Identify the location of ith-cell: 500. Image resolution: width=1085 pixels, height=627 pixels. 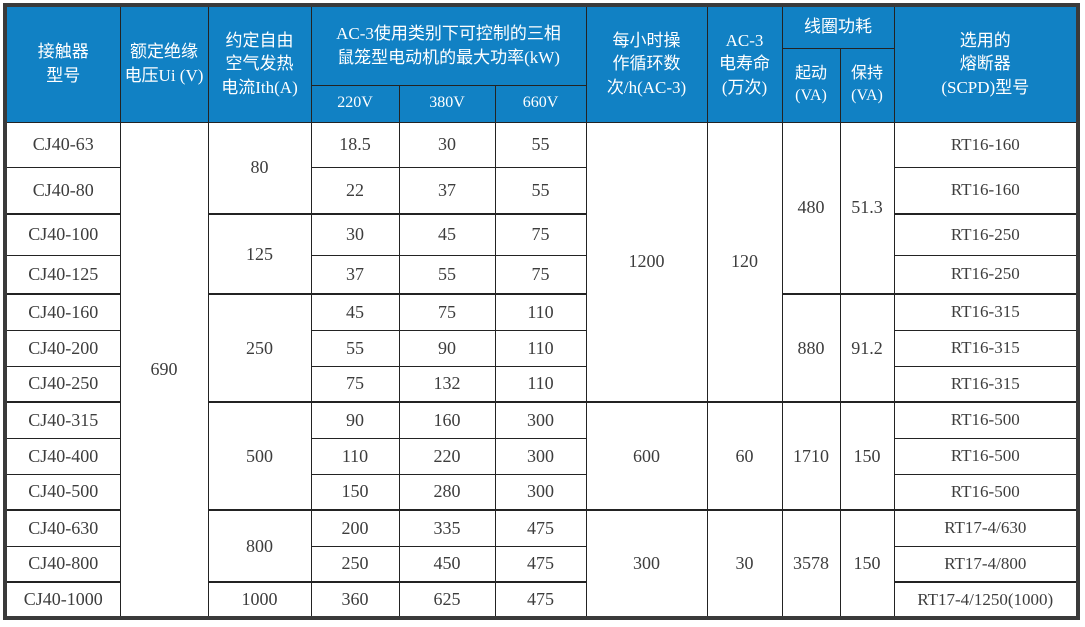
(259, 456).